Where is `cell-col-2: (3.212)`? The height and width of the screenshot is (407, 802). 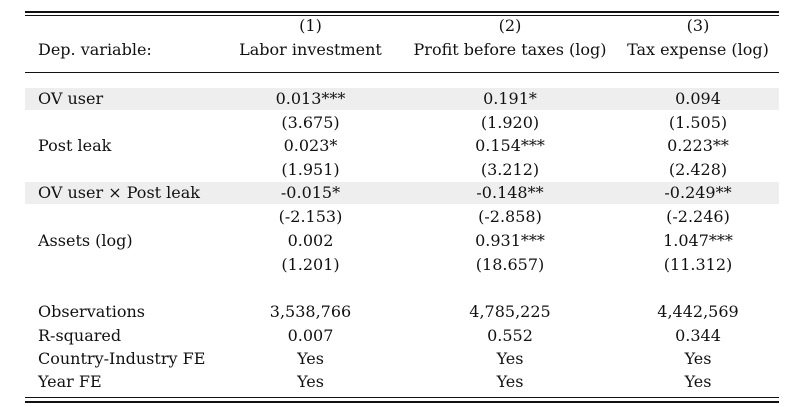 cell-col-2: (3.212) is located at coordinates (510, 169).